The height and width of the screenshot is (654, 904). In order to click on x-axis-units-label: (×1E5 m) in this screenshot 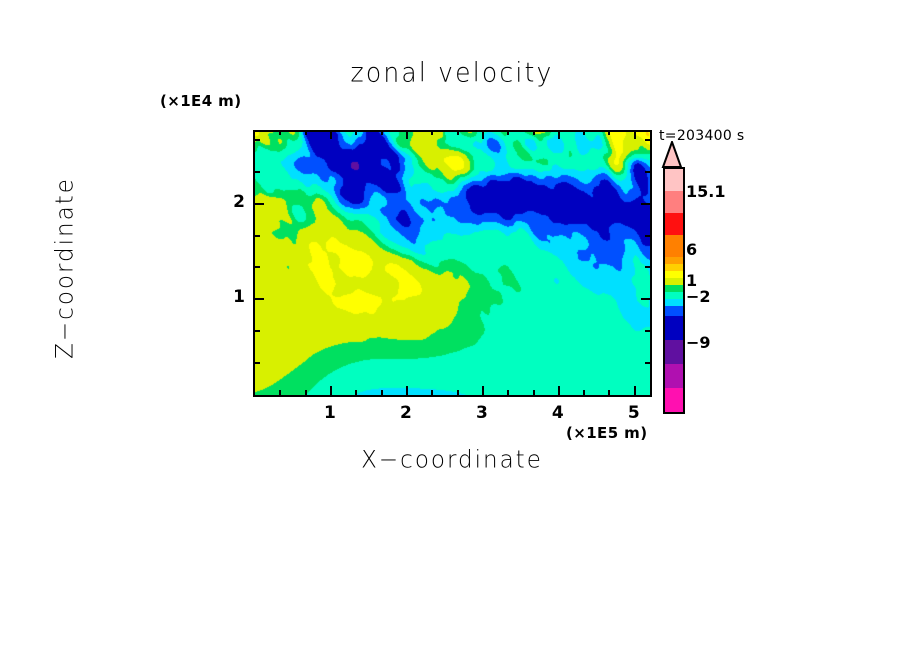, I will do `click(607, 433)`.